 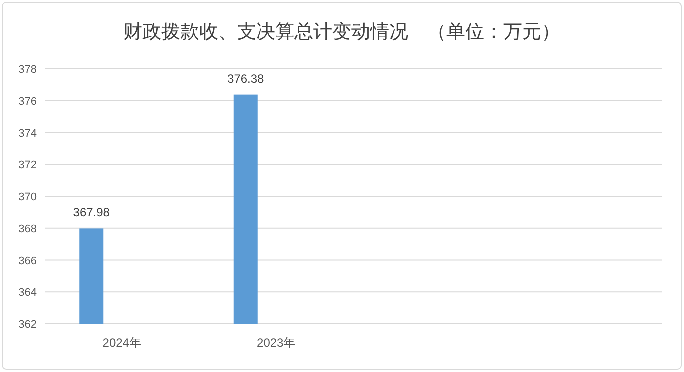 What do you see at coordinates (27, 325) in the screenshot?
I see `y-tick-label: 362` at bounding box center [27, 325].